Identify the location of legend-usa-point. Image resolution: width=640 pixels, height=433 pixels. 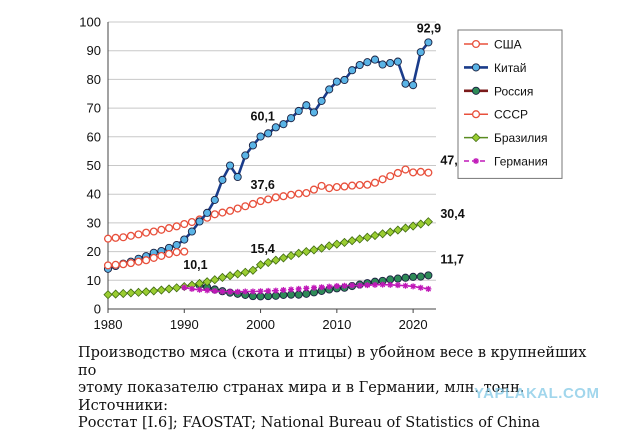
(476, 44).